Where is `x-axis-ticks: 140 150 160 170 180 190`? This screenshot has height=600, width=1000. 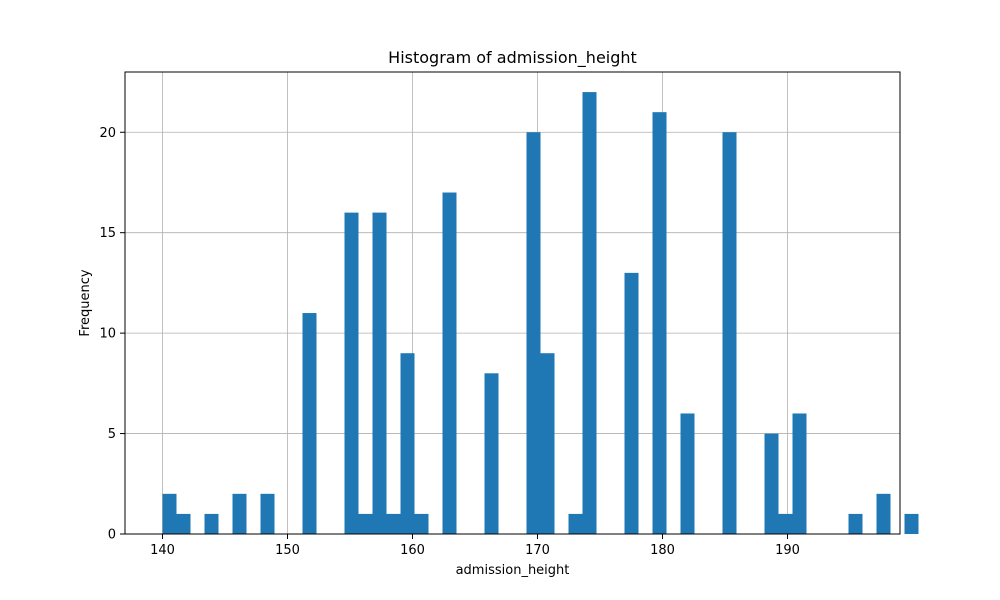
x-axis-ticks: 140 150 160 170 180 190 is located at coordinates (475, 546).